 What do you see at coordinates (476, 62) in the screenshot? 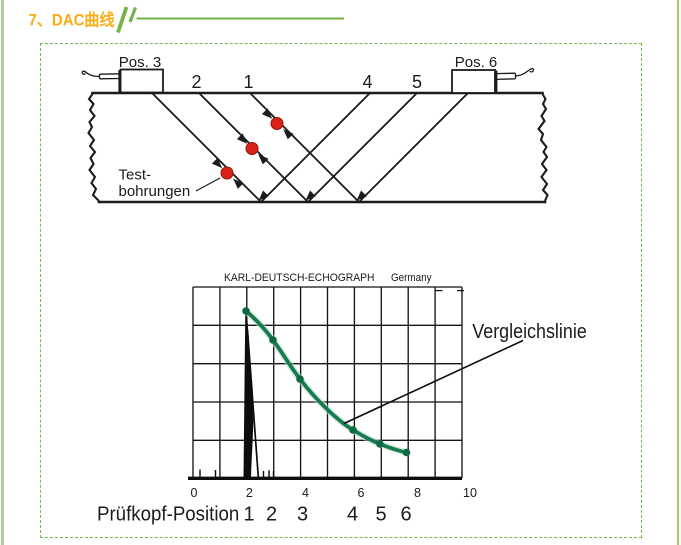
I see `svg-text: Pos. 6` at bounding box center [476, 62].